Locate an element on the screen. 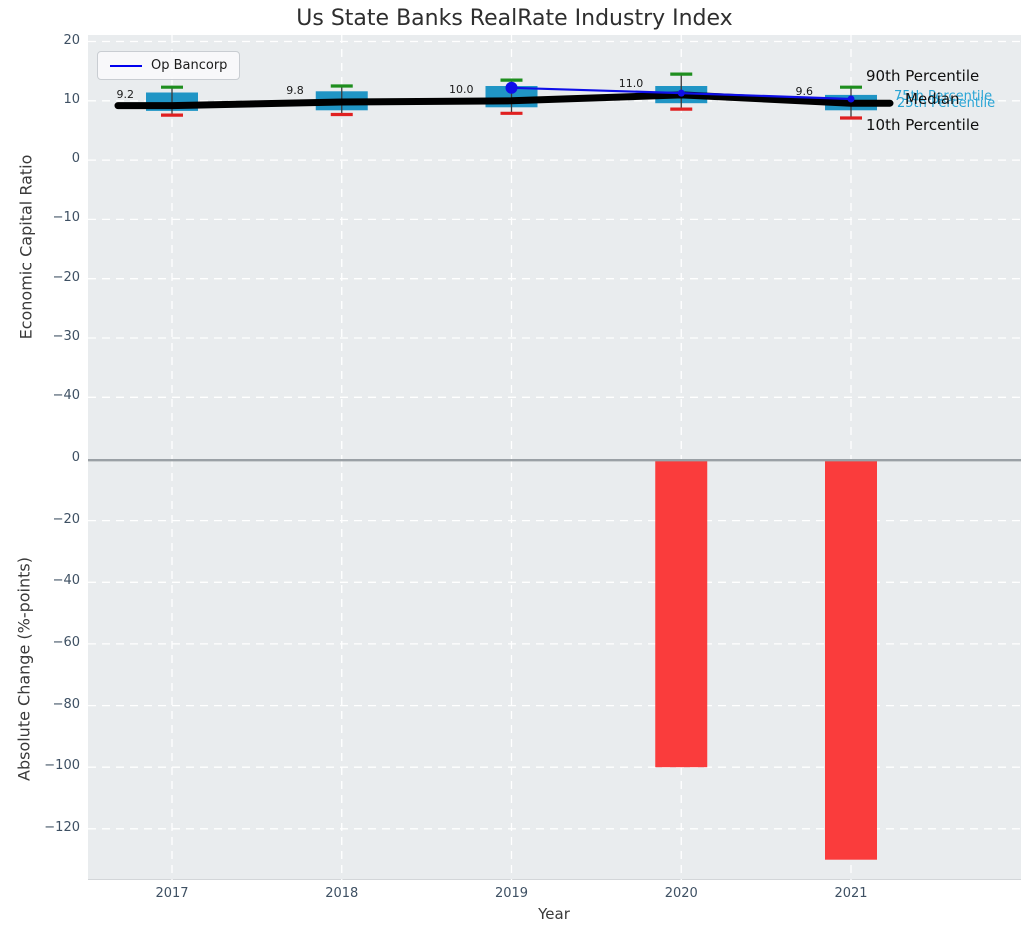 The height and width of the screenshot is (942, 1029). median-value-label: 9.8 is located at coordinates (295, 90).